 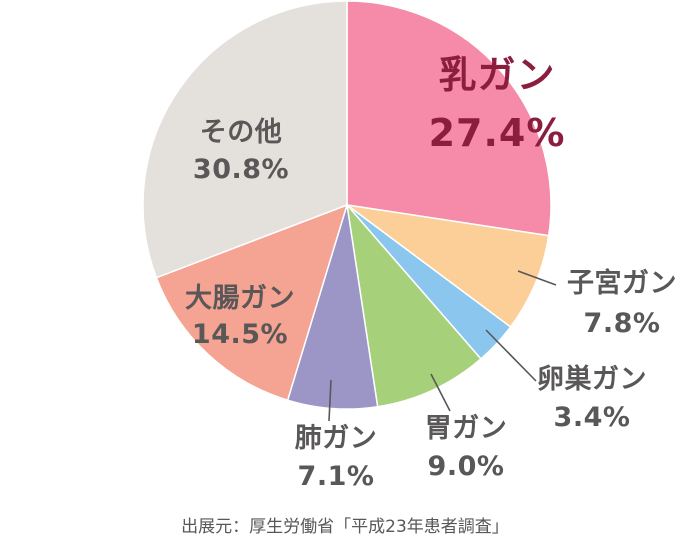 I want to click on slice-label-breast: 乳ガン, so click(x=496, y=75).